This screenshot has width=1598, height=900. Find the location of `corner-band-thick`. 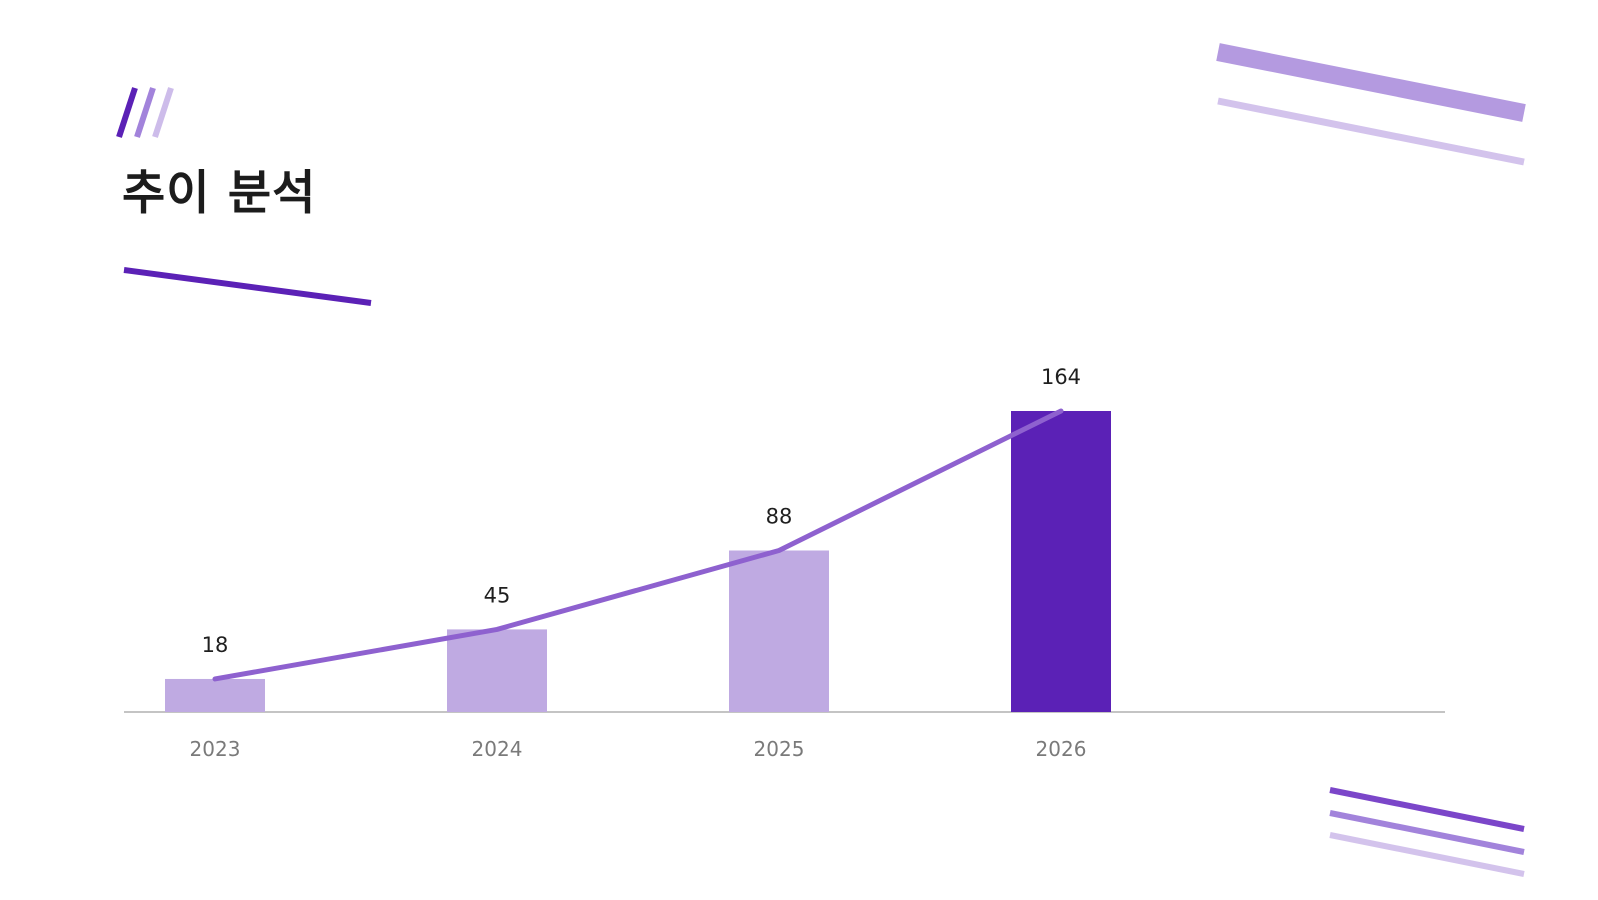

corner-band-thick is located at coordinates (1371, 82).